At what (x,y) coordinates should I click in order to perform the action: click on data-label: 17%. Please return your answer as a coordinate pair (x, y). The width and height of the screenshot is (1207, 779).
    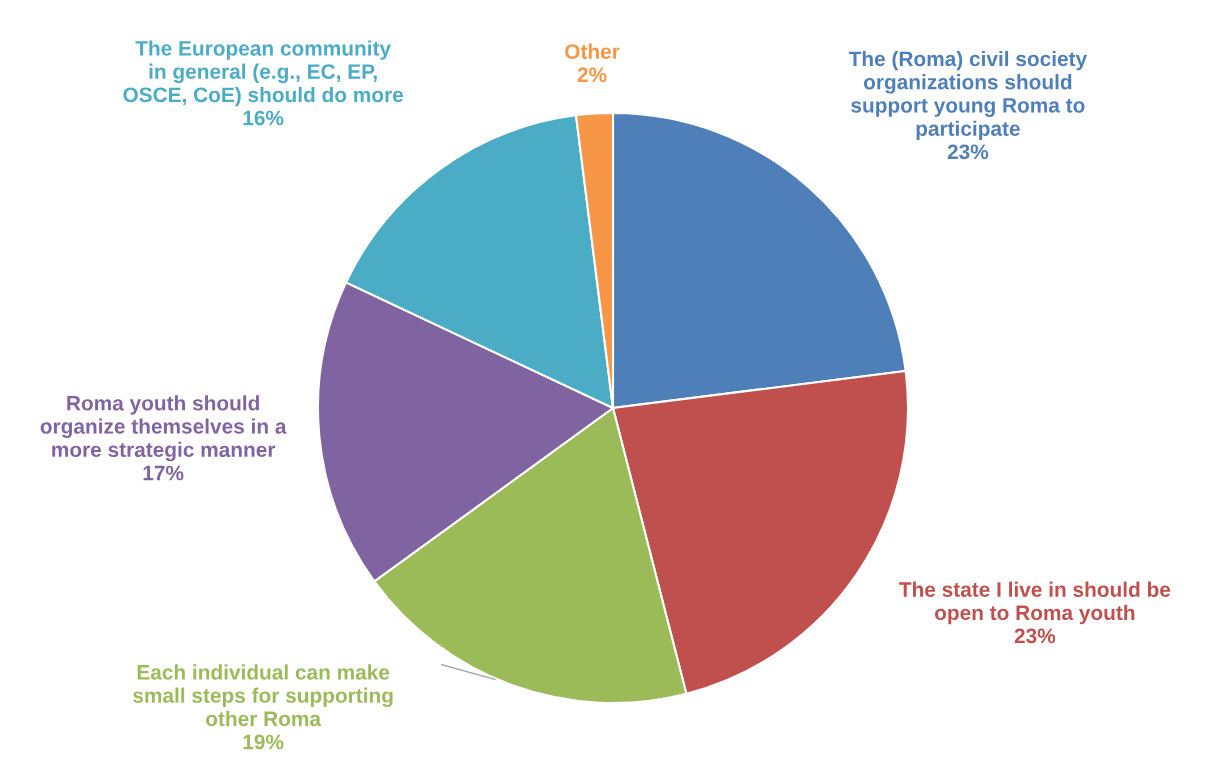
    Looking at the image, I should click on (163, 473).